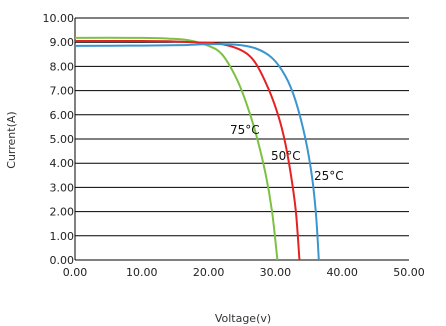  I want to click on y-axis-title: Current(A), so click(11, 139).